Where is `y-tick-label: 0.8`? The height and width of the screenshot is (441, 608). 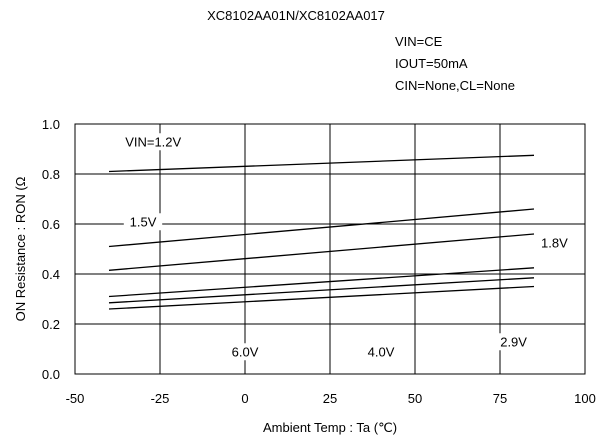
y-tick-label: 0.8 is located at coordinates (51, 174).